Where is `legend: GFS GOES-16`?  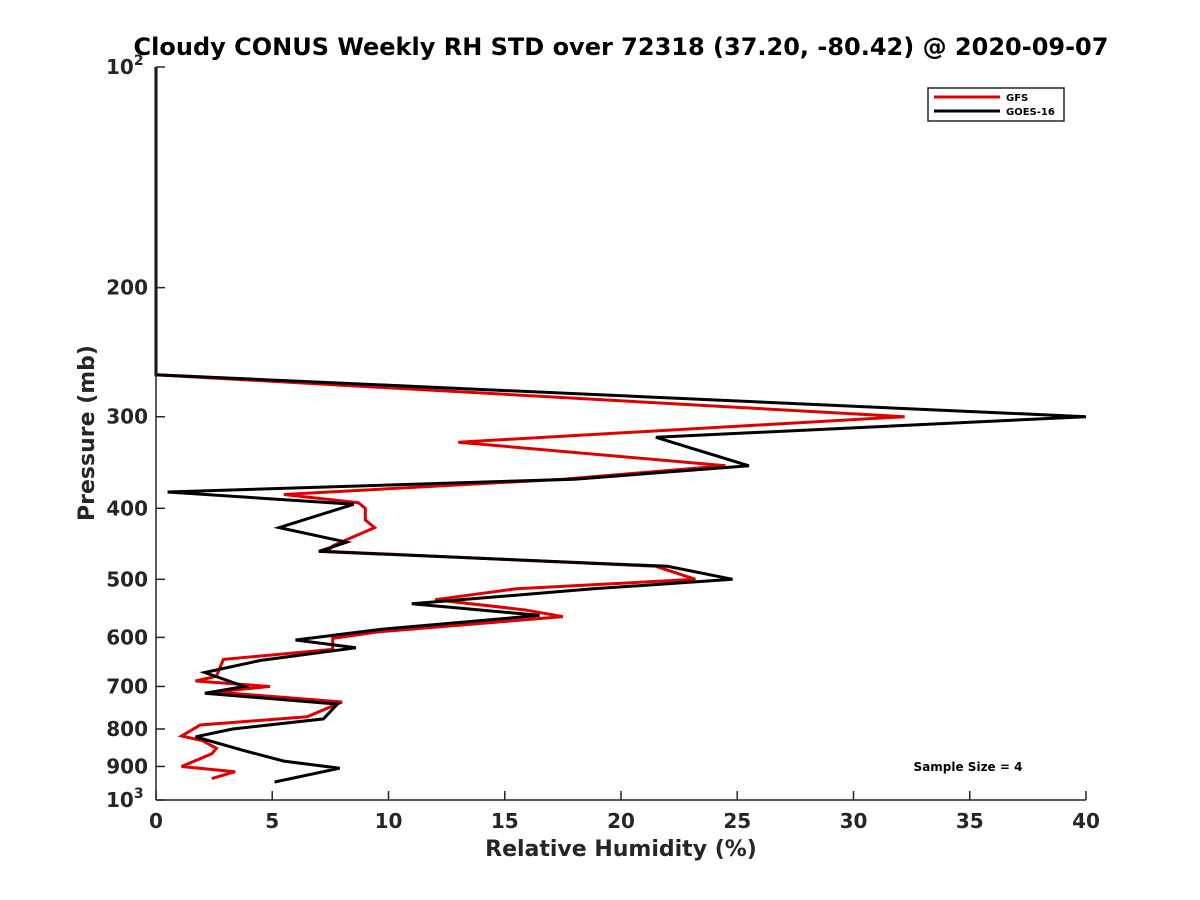 legend: GFS GOES-16 is located at coordinates (996, 104).